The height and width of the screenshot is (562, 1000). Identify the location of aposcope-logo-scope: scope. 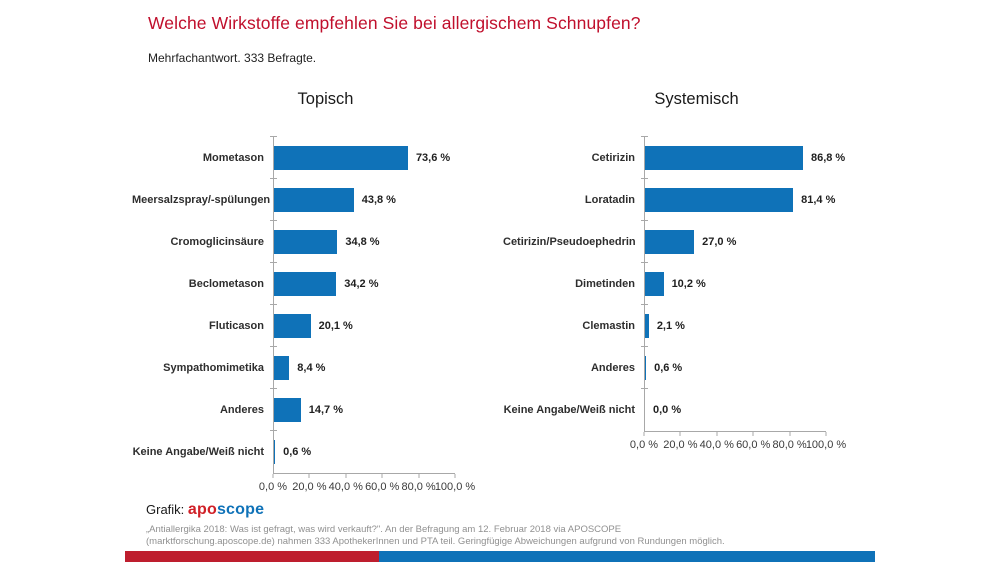
(240, 509).